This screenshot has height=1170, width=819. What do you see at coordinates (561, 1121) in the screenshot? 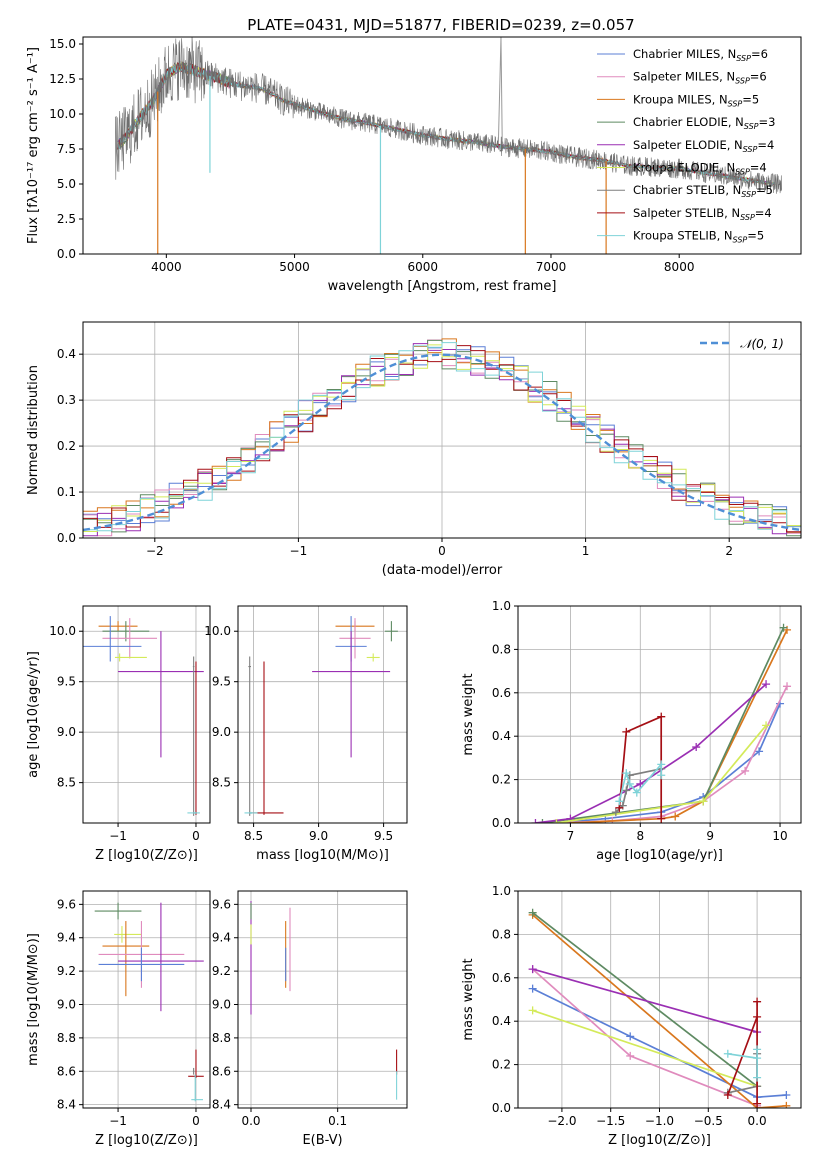
I see `x-tick-label: −2.0` at bounding box center [561, 1121].